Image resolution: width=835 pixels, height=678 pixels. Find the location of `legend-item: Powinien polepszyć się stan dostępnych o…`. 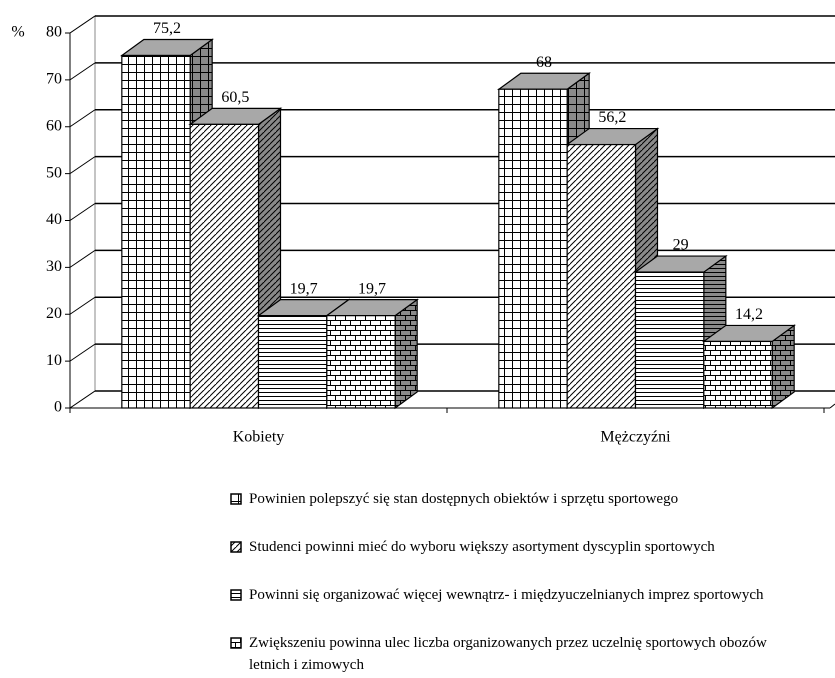

legend-item: Powinien polepszyć się stan dostępnych o… is located at coordinates (510, 499).